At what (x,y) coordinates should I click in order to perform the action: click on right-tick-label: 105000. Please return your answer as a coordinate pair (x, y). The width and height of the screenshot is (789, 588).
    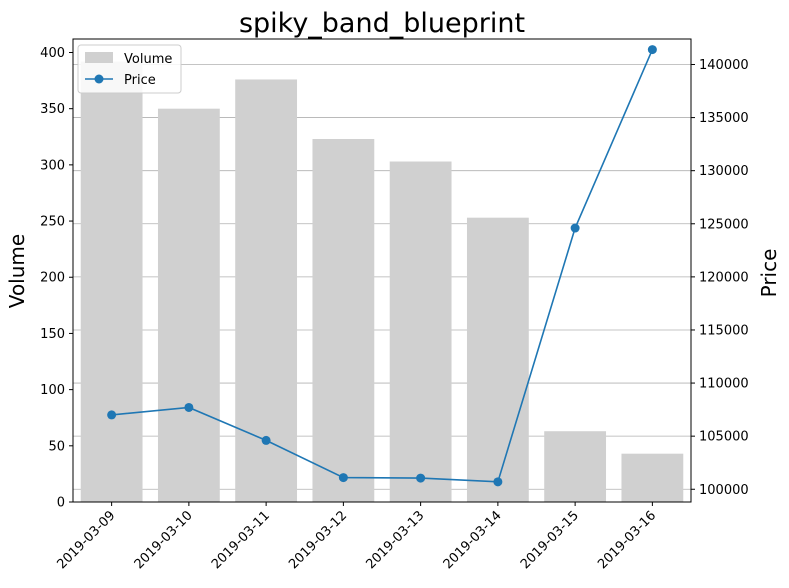
    Looking at the image, I should click on (724, 437).